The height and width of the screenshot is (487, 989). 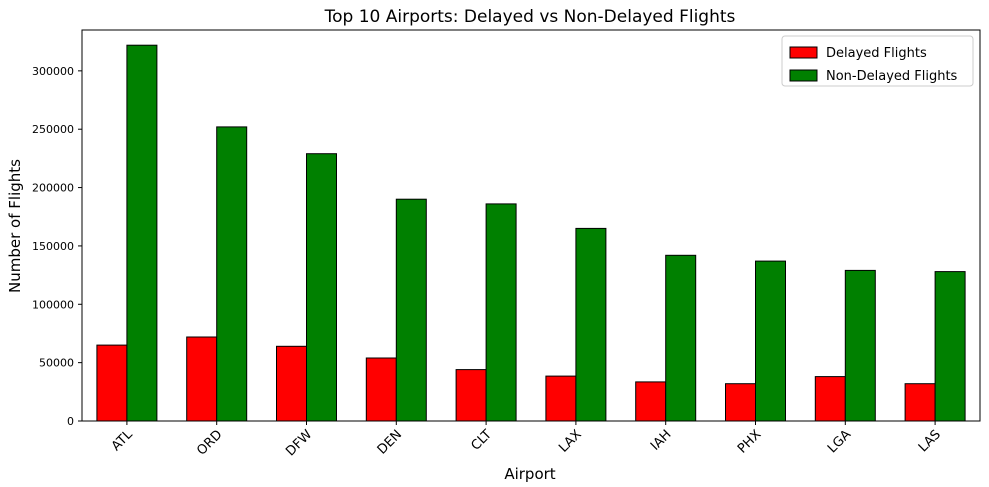 I want to click on y-tick-label: 250000, so click(x=53, y=129).